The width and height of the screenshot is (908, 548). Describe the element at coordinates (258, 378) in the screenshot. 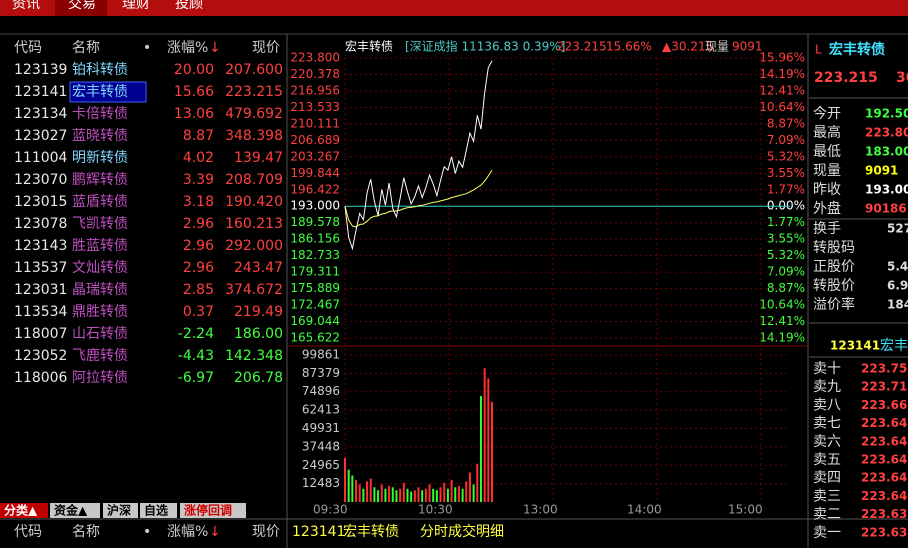

I see `price: 206.78` at that location.